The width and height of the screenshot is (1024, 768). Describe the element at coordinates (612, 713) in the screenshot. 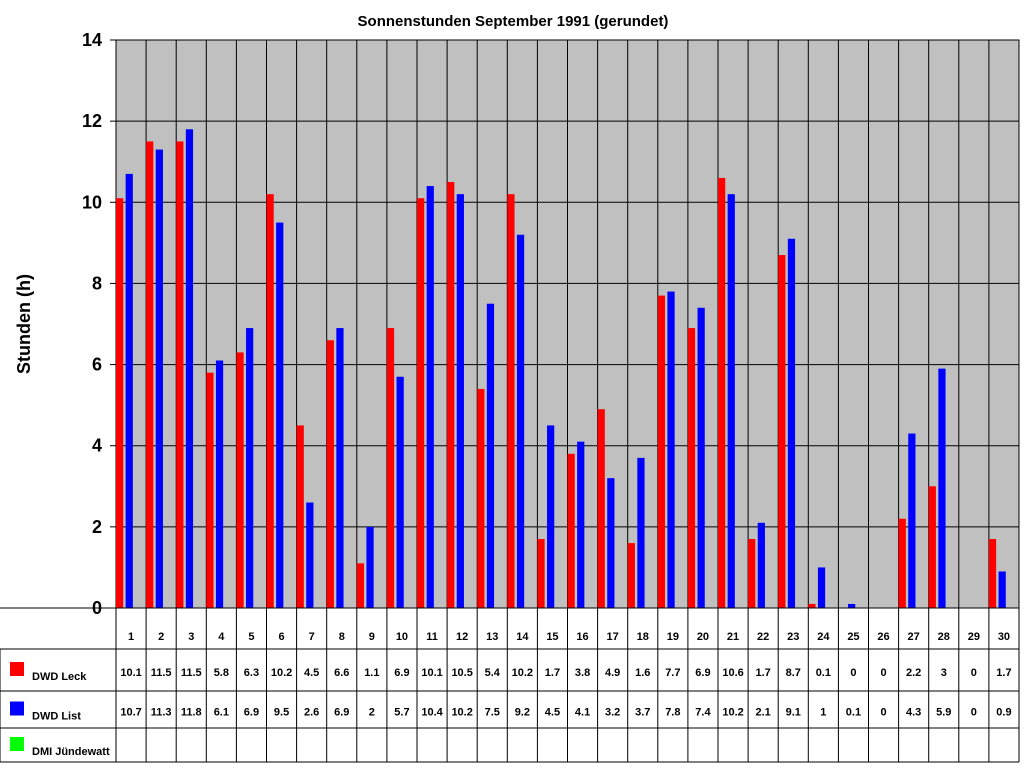

I see `table-cell: 3.2` at that location.